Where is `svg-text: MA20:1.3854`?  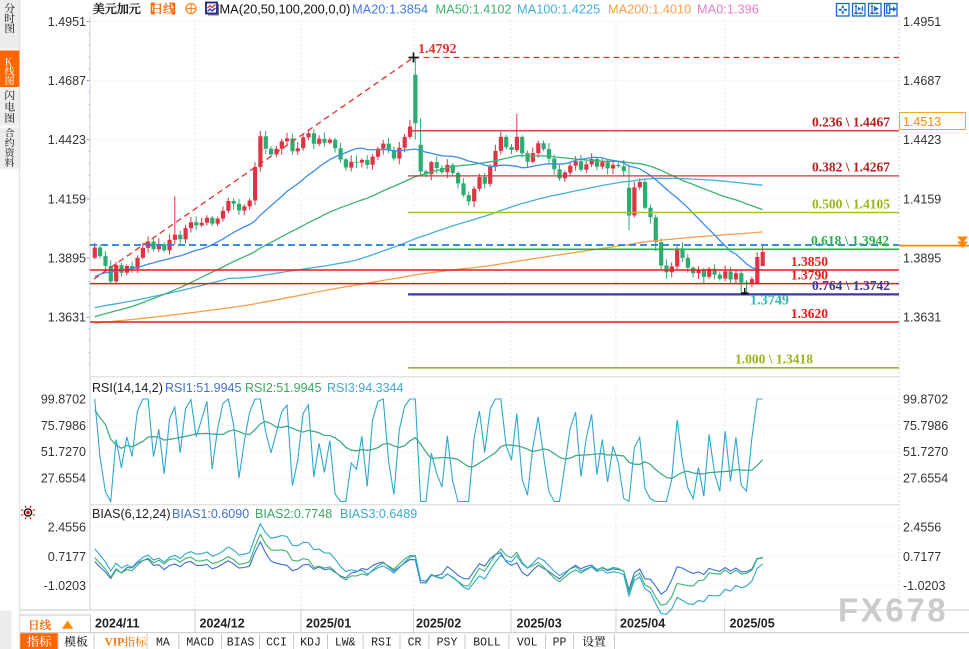 svg-text: MA20:1.3854 is located at coordinates (390, 9).